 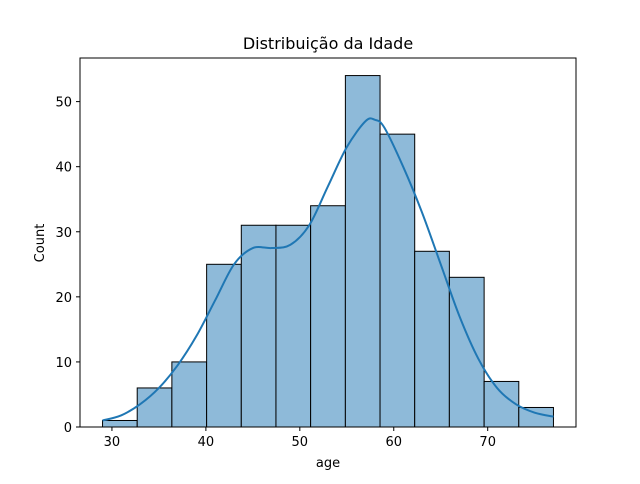 I want to click on y-axis-ticks: 0 10 20 30 40 50, so click(x=67, y=266).